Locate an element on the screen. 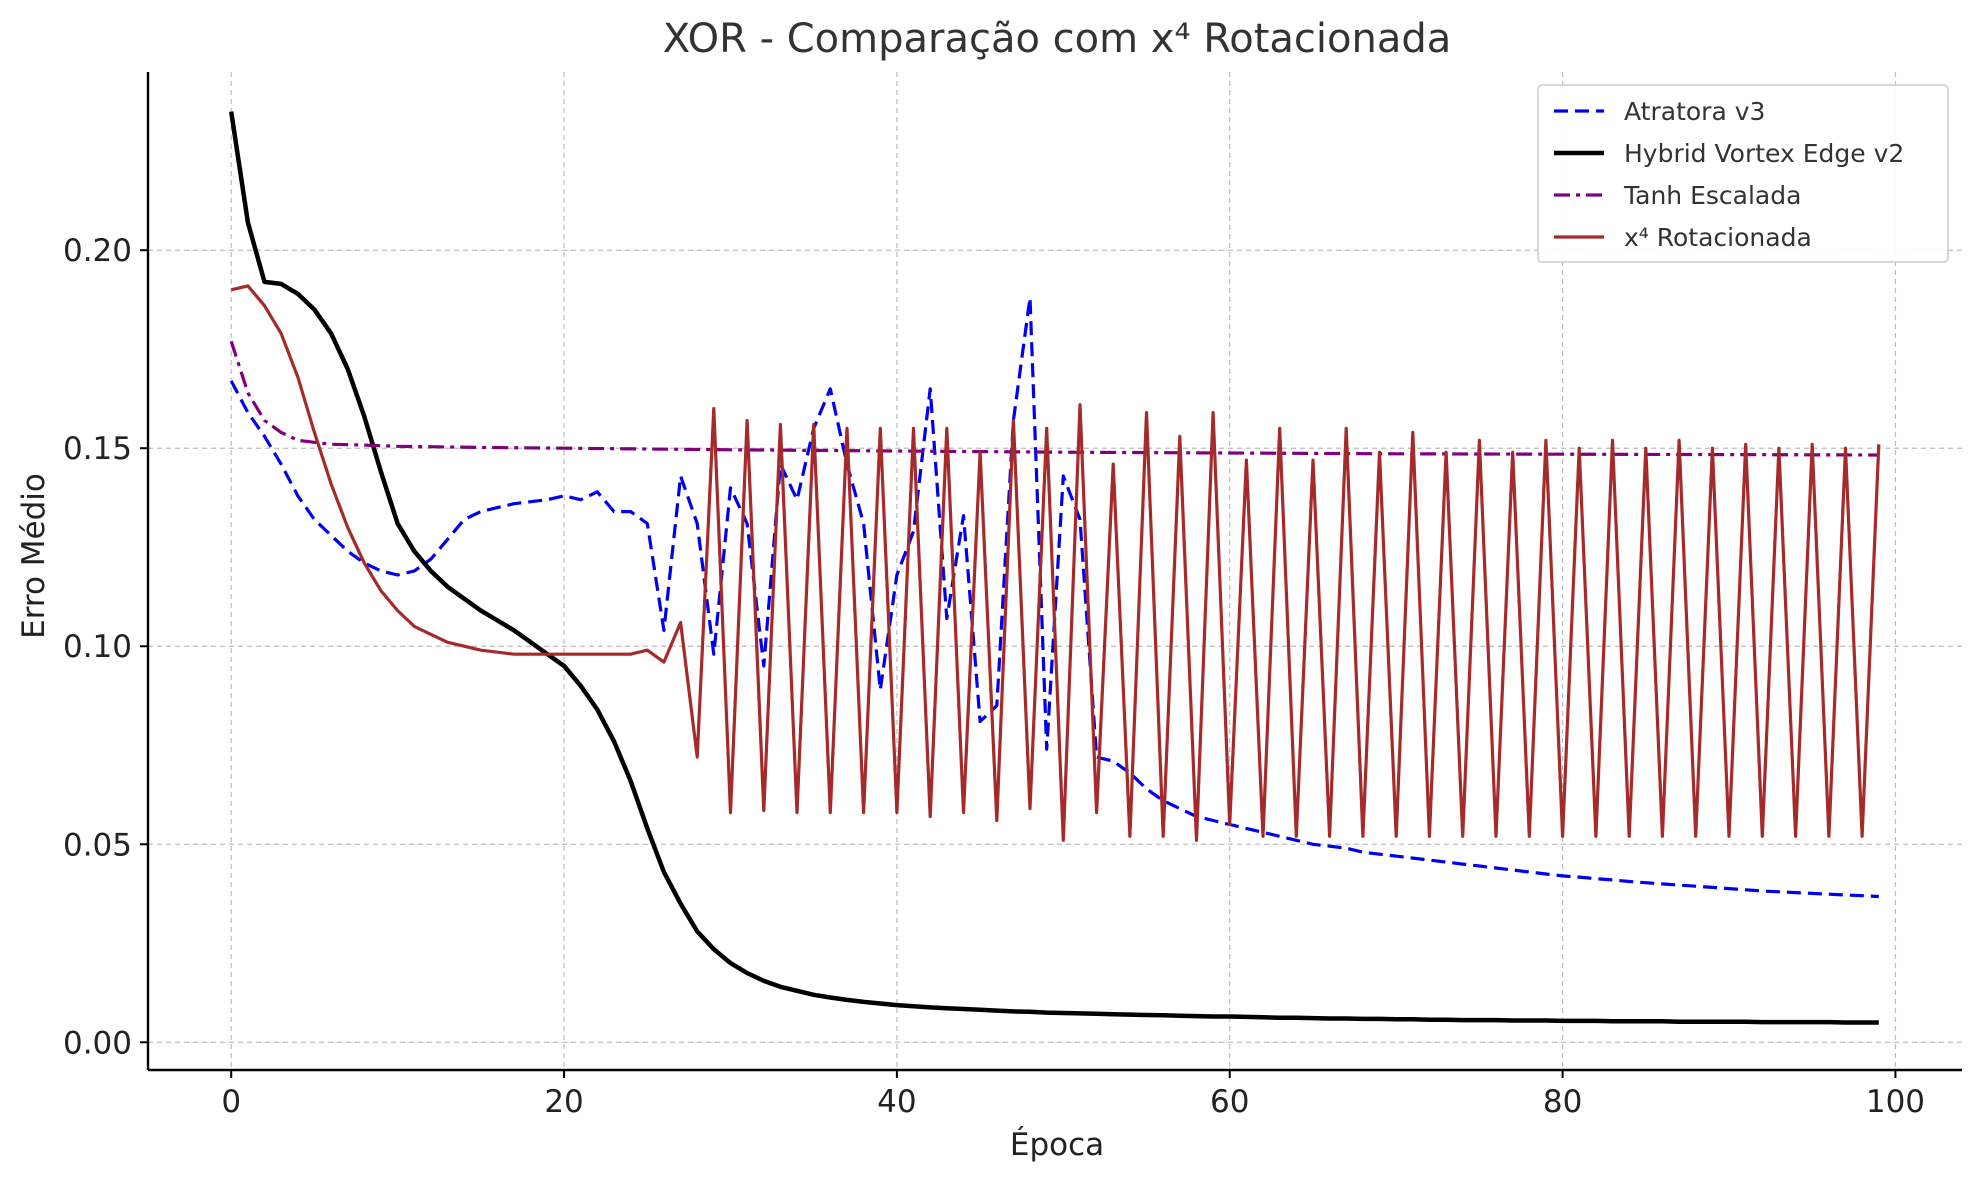 This screenshot has height=1180, width=1979. legend-label: x⁴ Rotacionada is located at coordinates (1718, 237).